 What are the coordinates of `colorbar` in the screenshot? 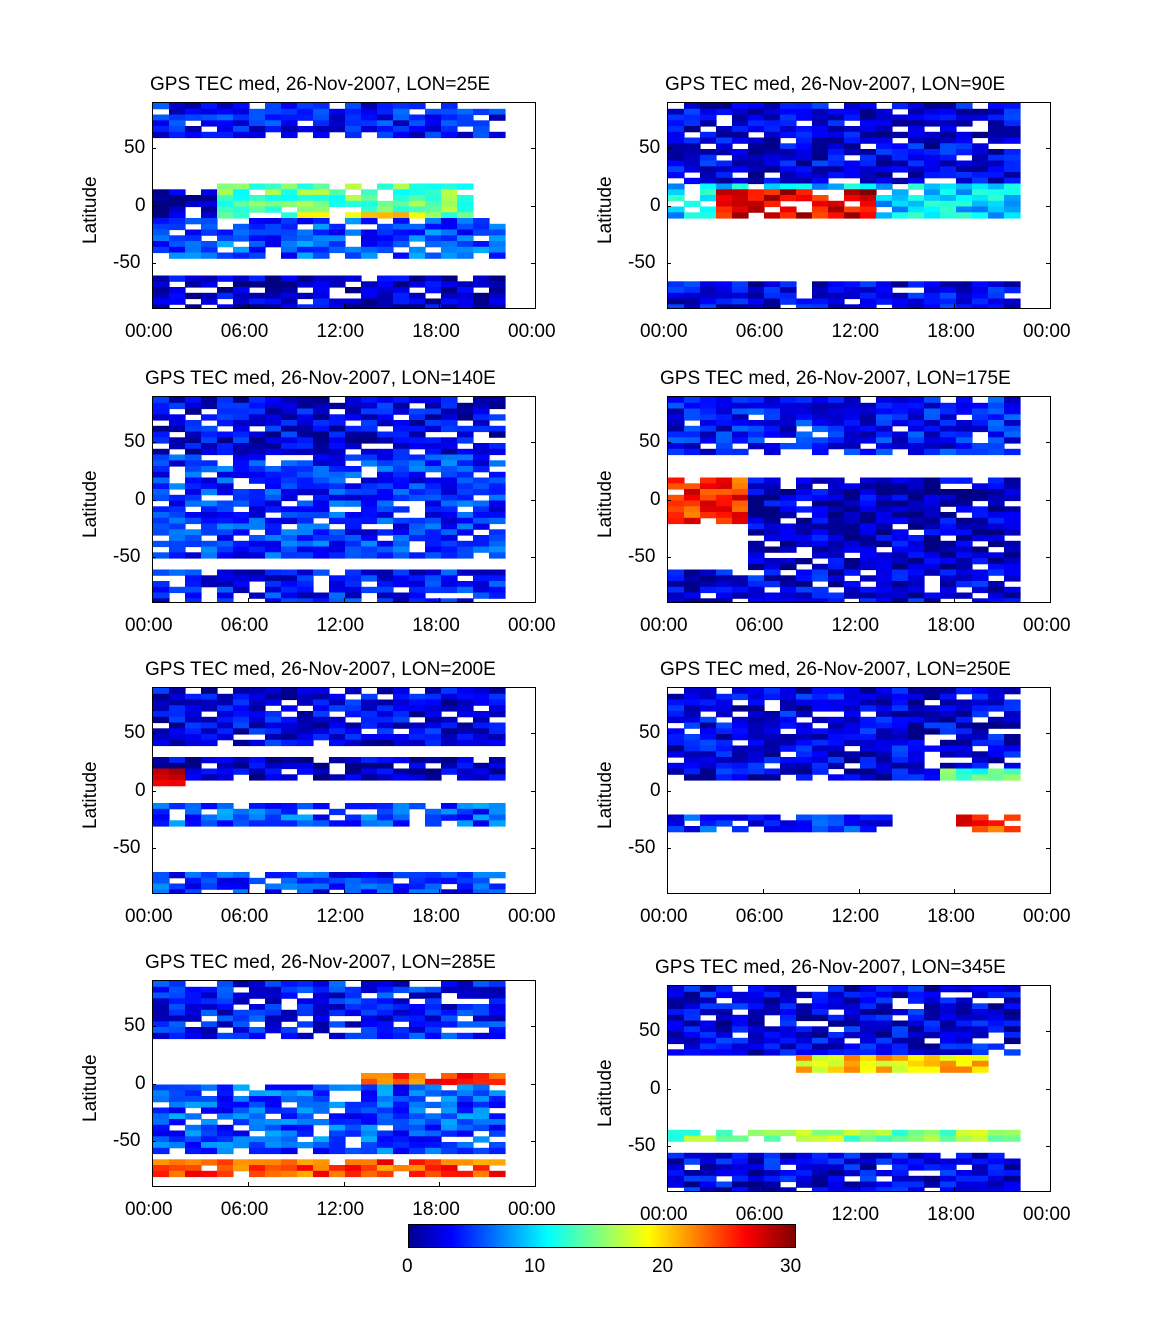 It's located at (602, 1236).